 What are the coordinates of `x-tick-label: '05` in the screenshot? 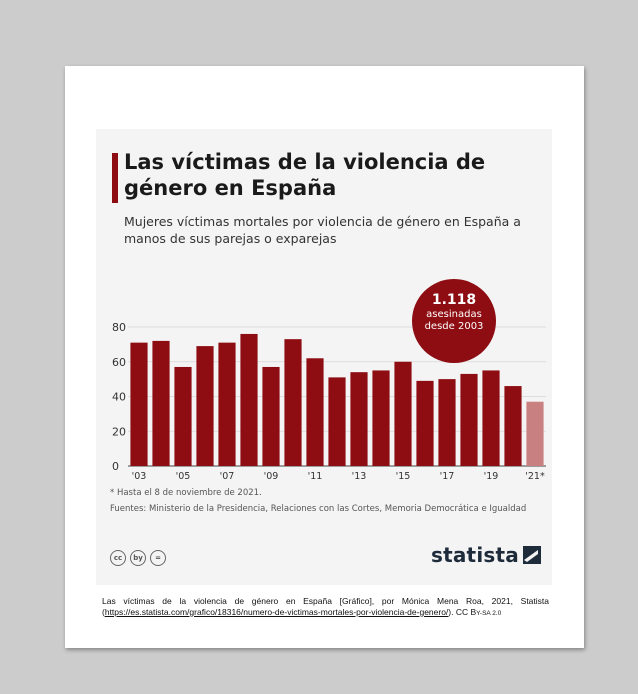 It's located at (183, 476).